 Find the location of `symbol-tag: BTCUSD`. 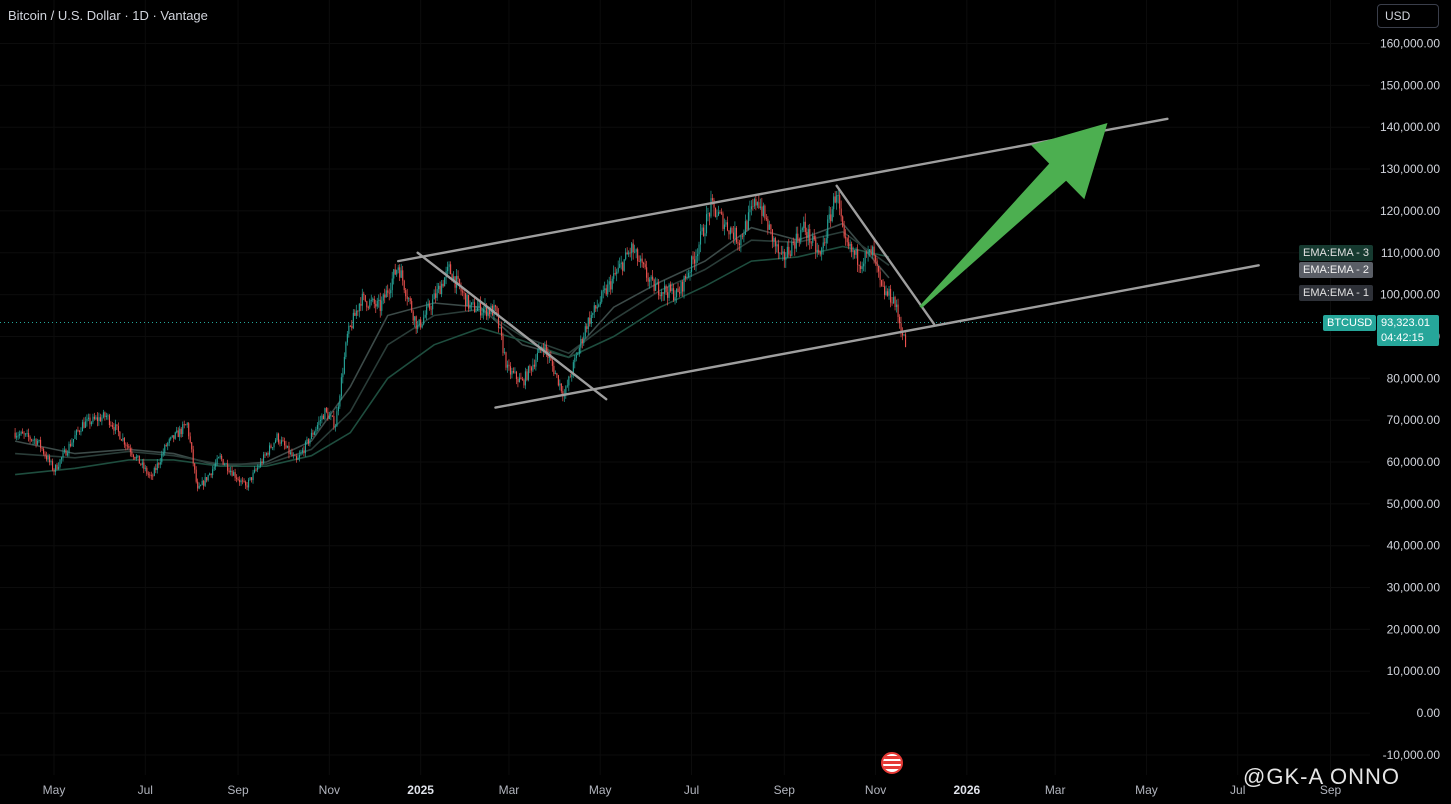

symbol-tag: BTCUSD is located at coordinates (1350, 323).